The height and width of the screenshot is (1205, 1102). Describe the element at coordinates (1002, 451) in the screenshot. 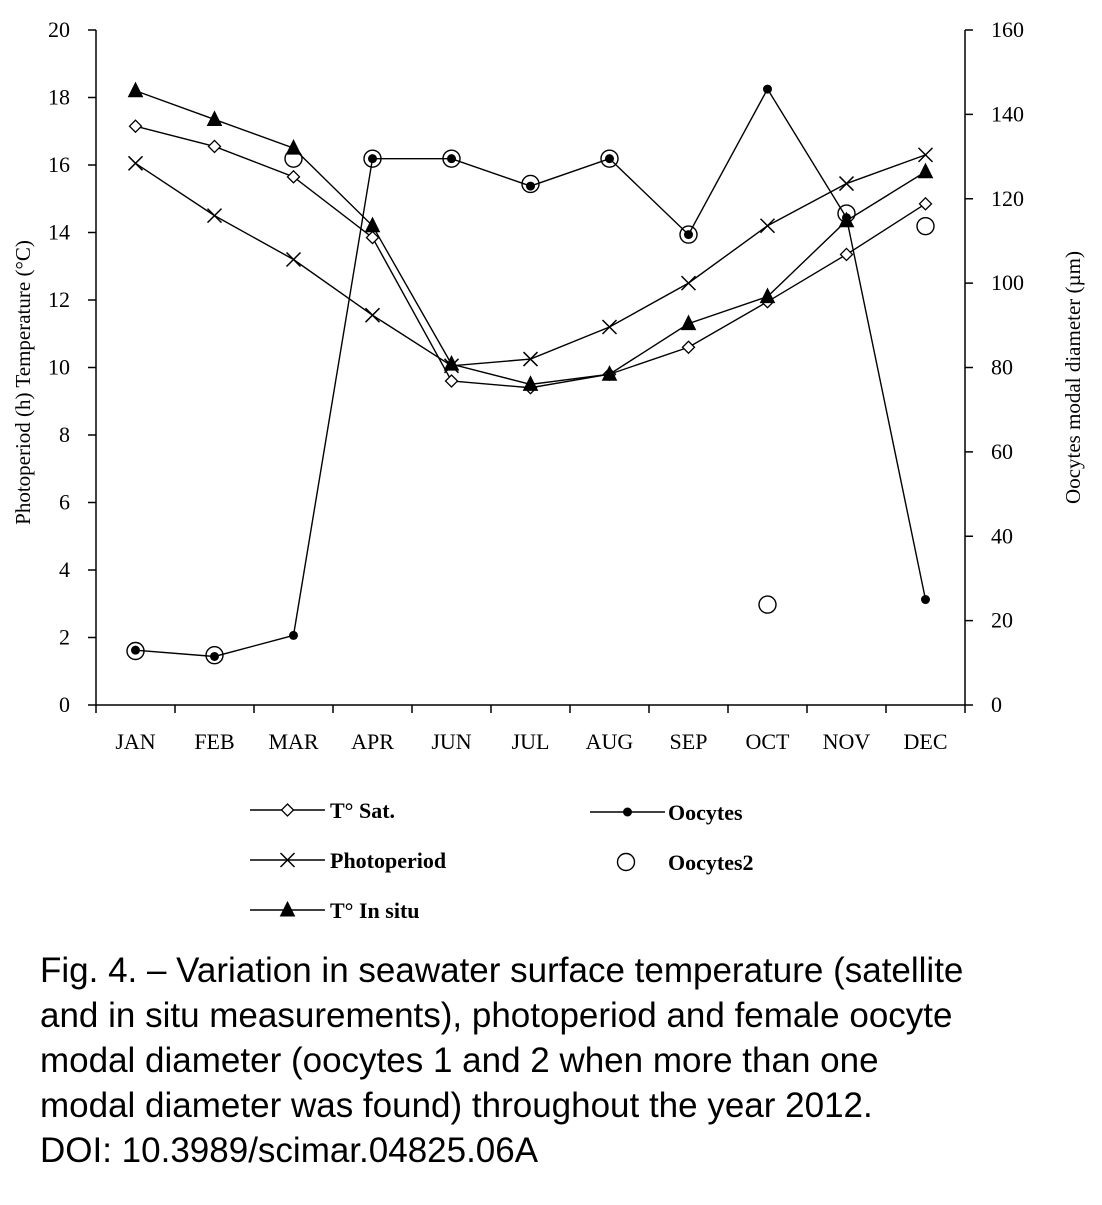

I see `y-right-tick-label: 60` at that location.